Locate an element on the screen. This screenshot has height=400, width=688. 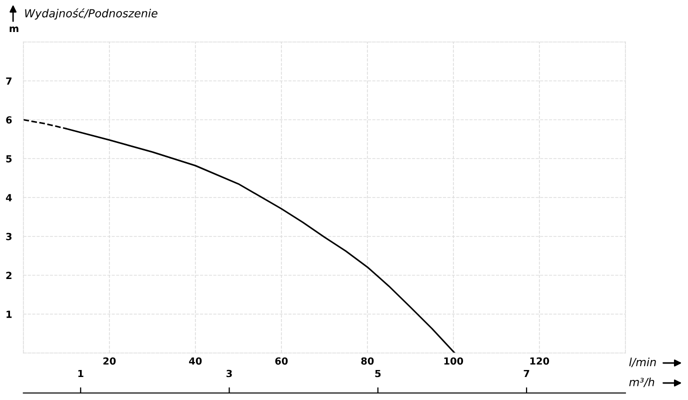
x-tick-label: 100 is located at coordinates (454, 361).